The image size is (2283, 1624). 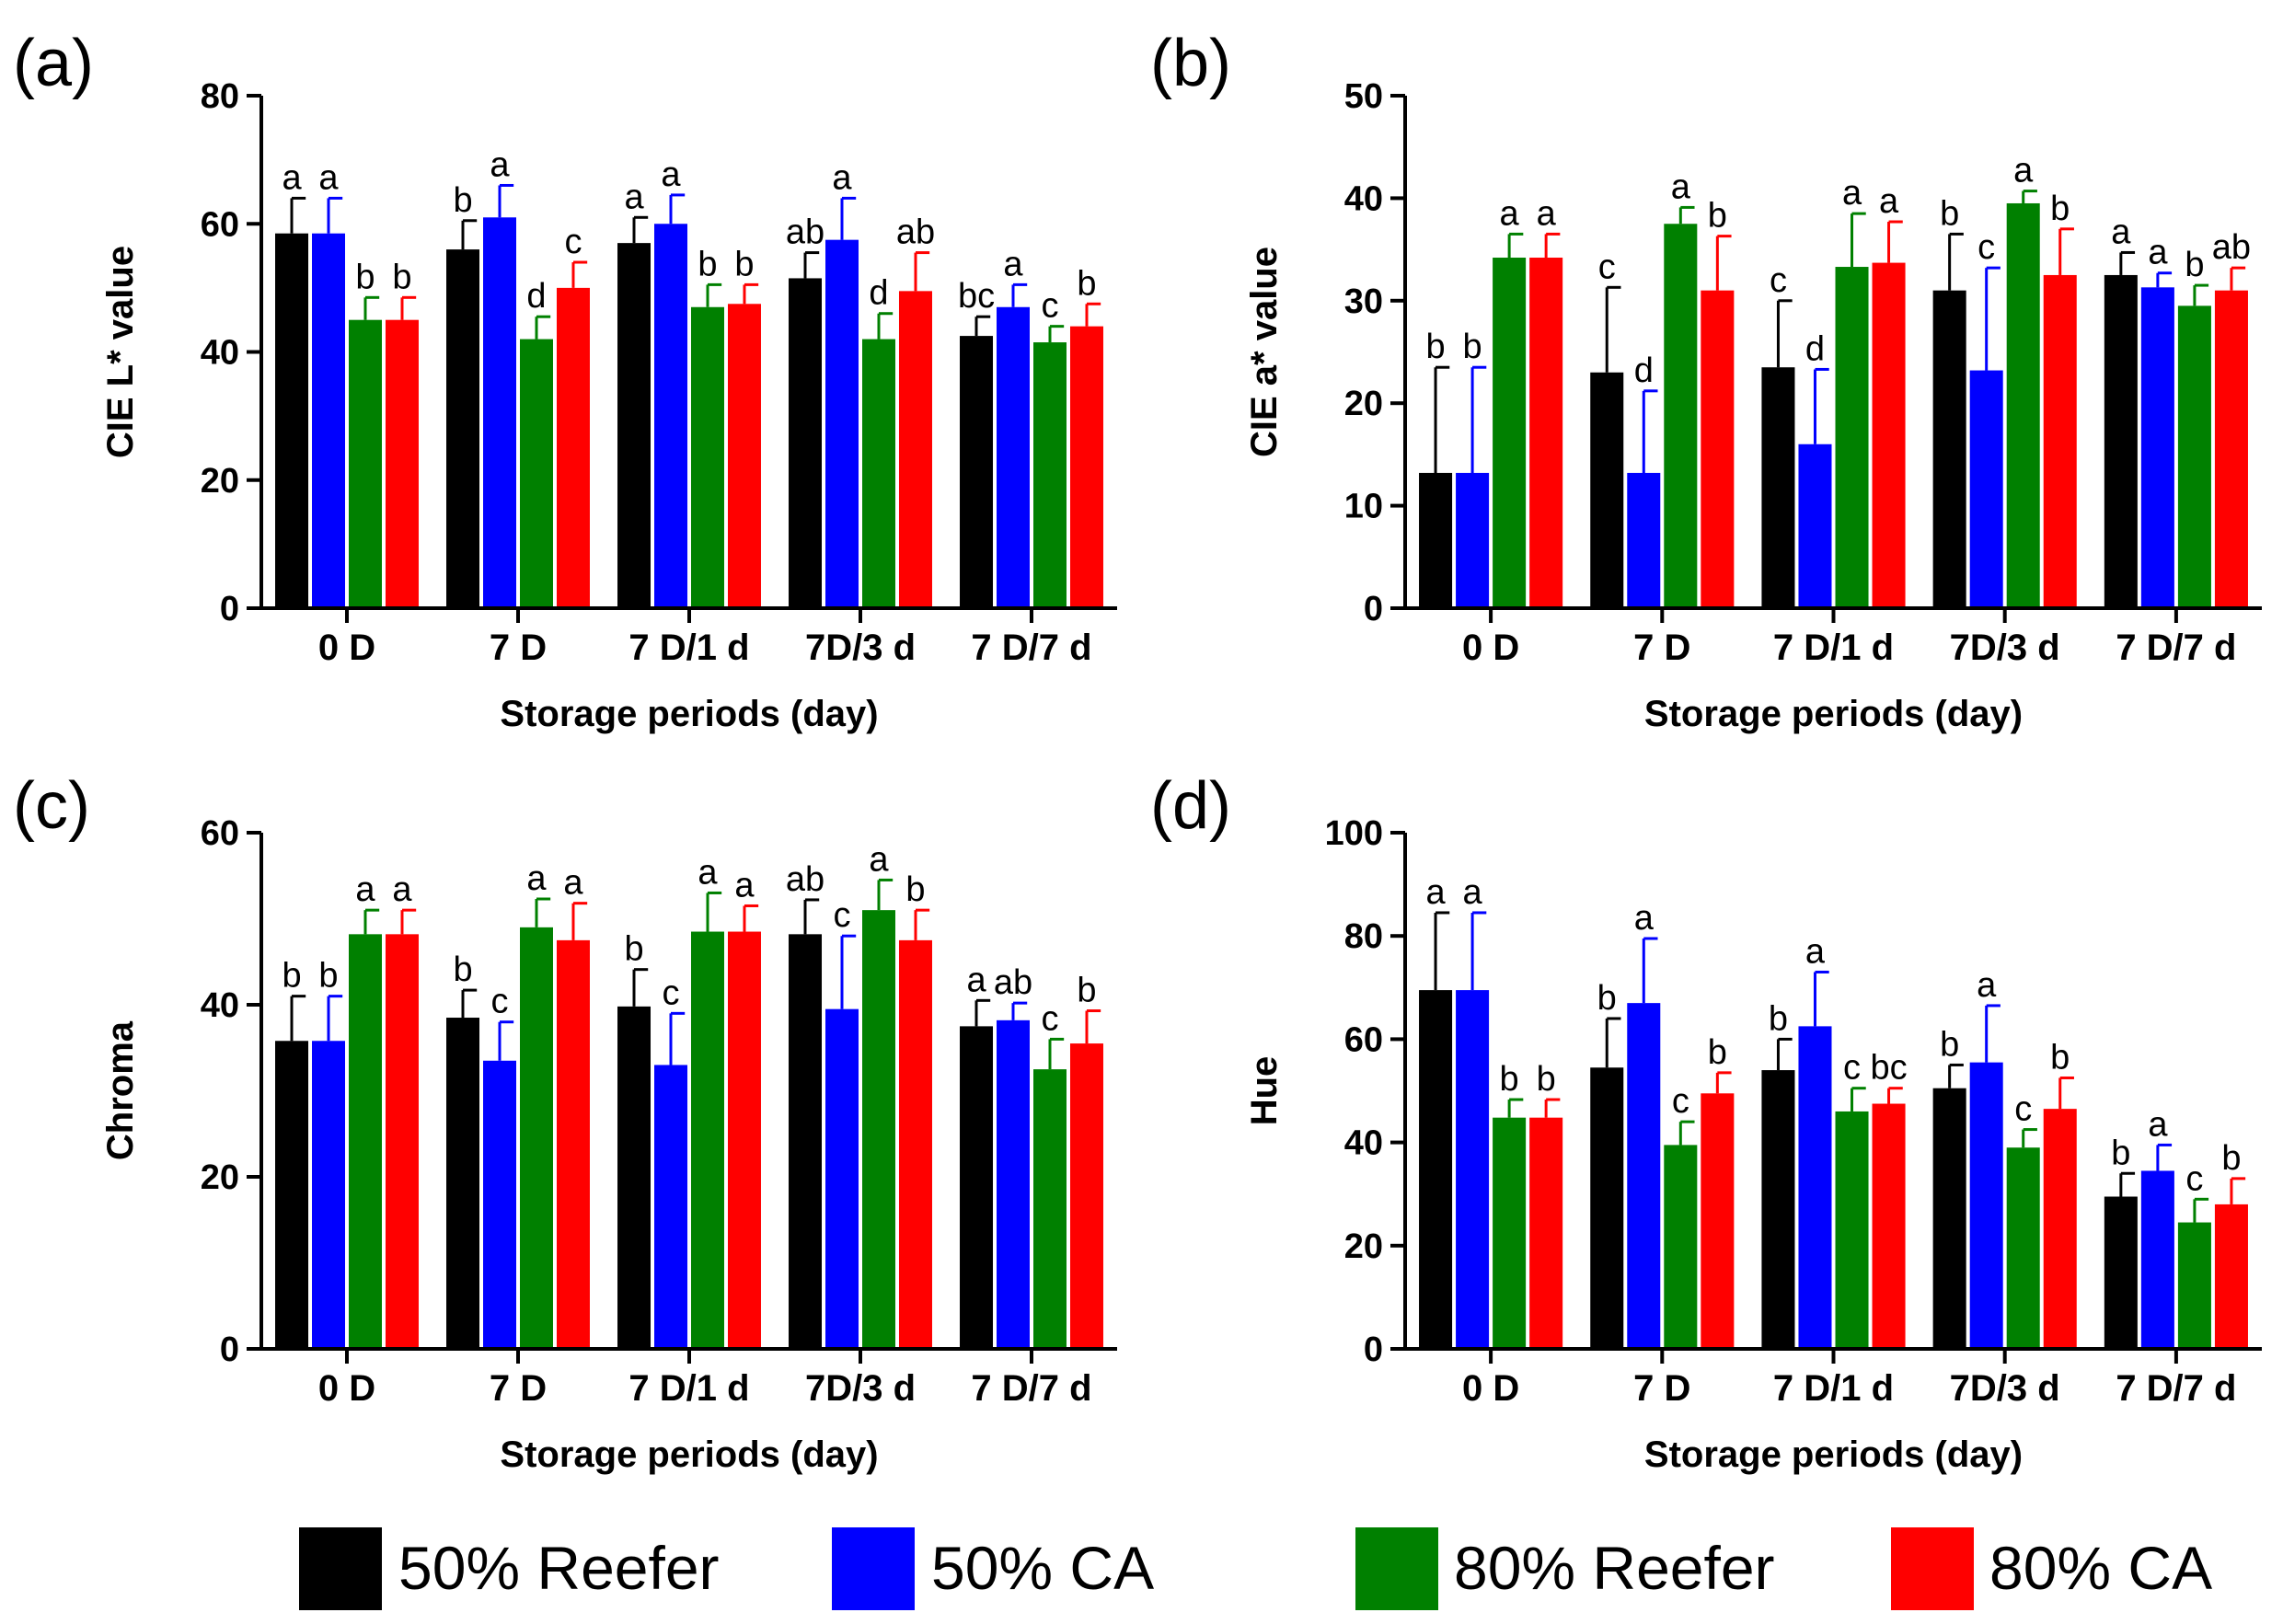 I want to click on sig-label-50-ca-7-d-1-d: a, so click(x=671, y=175).